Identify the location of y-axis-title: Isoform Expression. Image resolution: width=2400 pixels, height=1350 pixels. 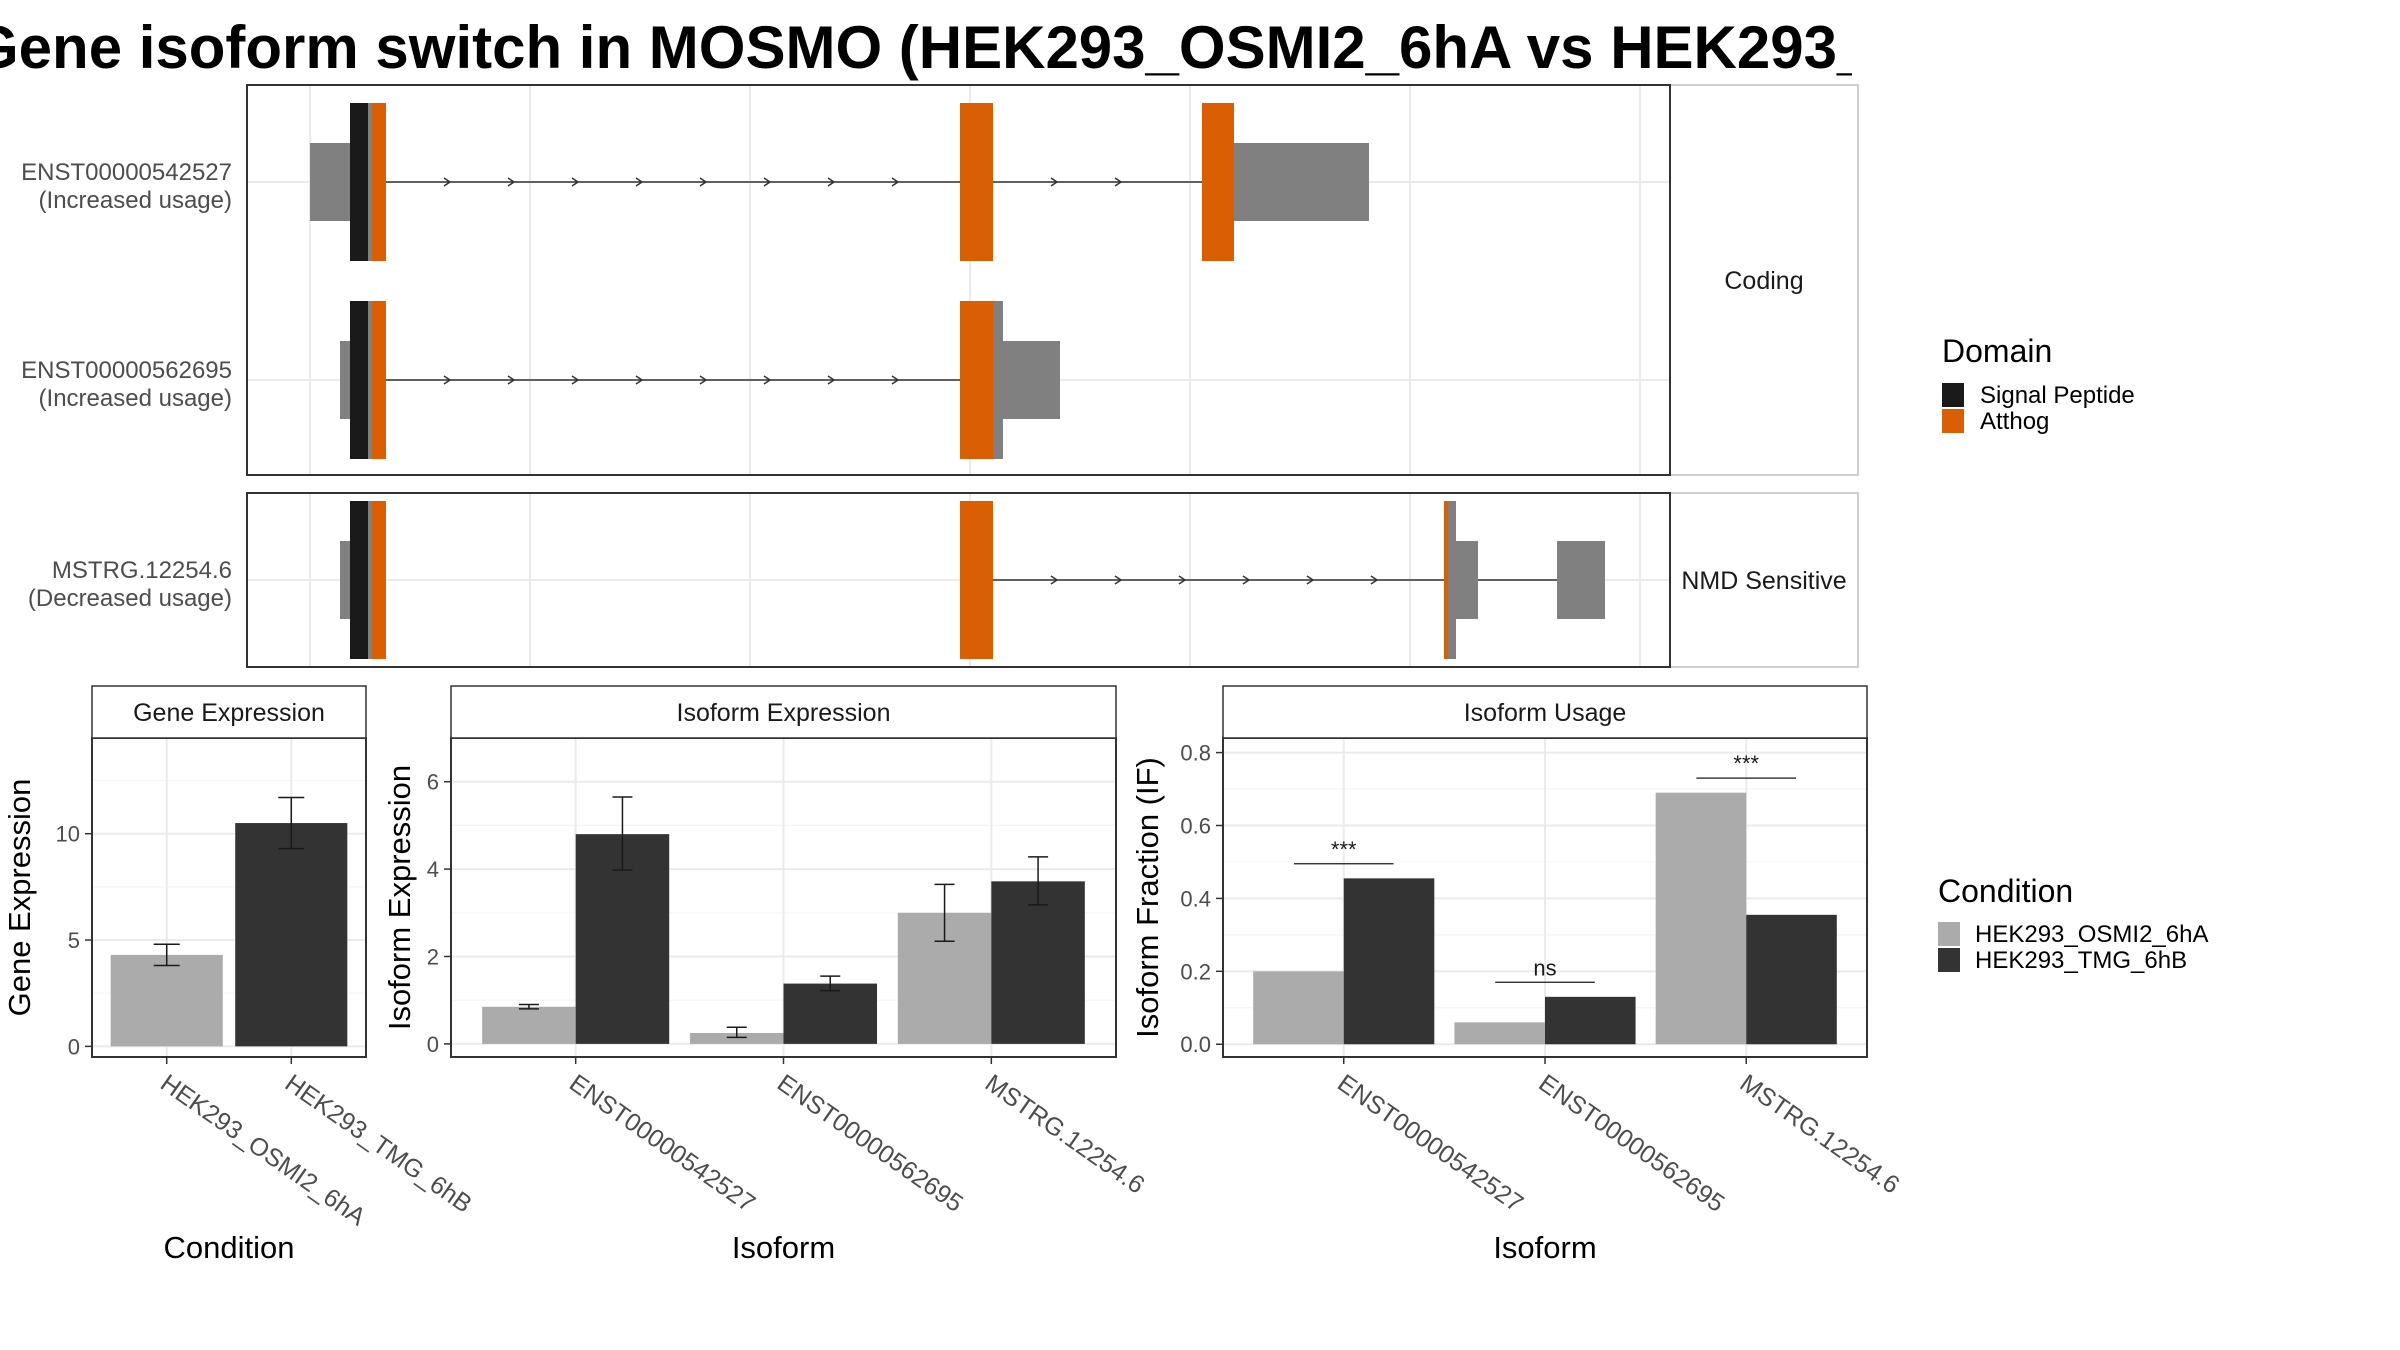
(399, 897).